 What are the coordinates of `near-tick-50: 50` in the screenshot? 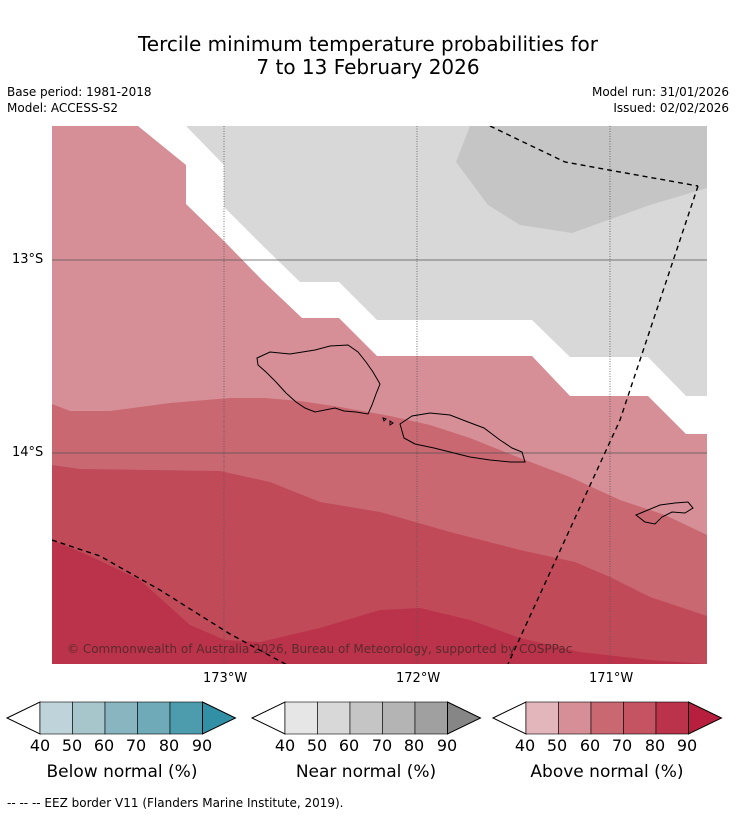 It's located at (317, 745).